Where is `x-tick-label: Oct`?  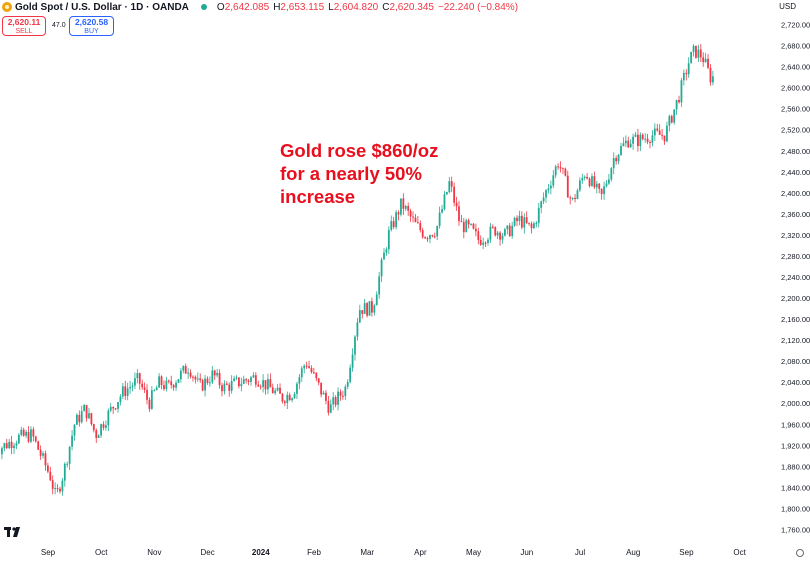
x-tick-label: Oct is located at coordinates (101, 552).